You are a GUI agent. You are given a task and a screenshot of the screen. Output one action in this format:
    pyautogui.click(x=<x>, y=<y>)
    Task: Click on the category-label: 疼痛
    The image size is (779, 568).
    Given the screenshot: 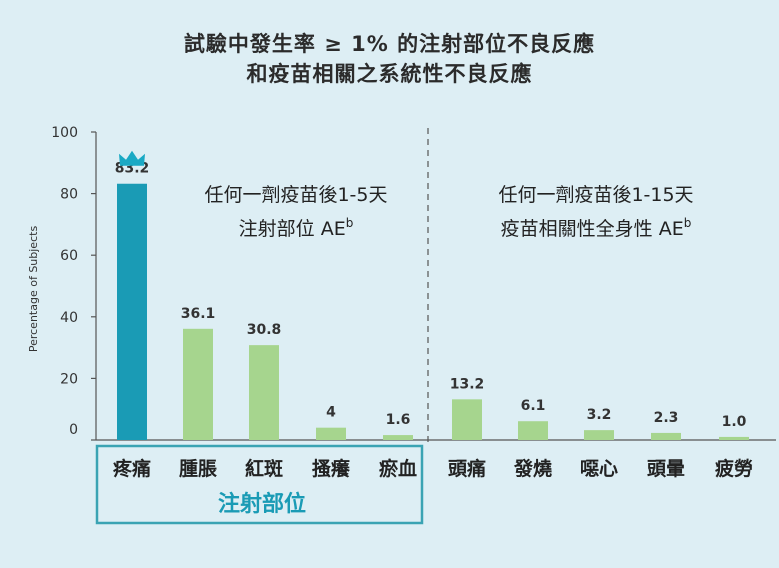 What is the action you would take?
    pyautogui.click(x=132, y=468)
    